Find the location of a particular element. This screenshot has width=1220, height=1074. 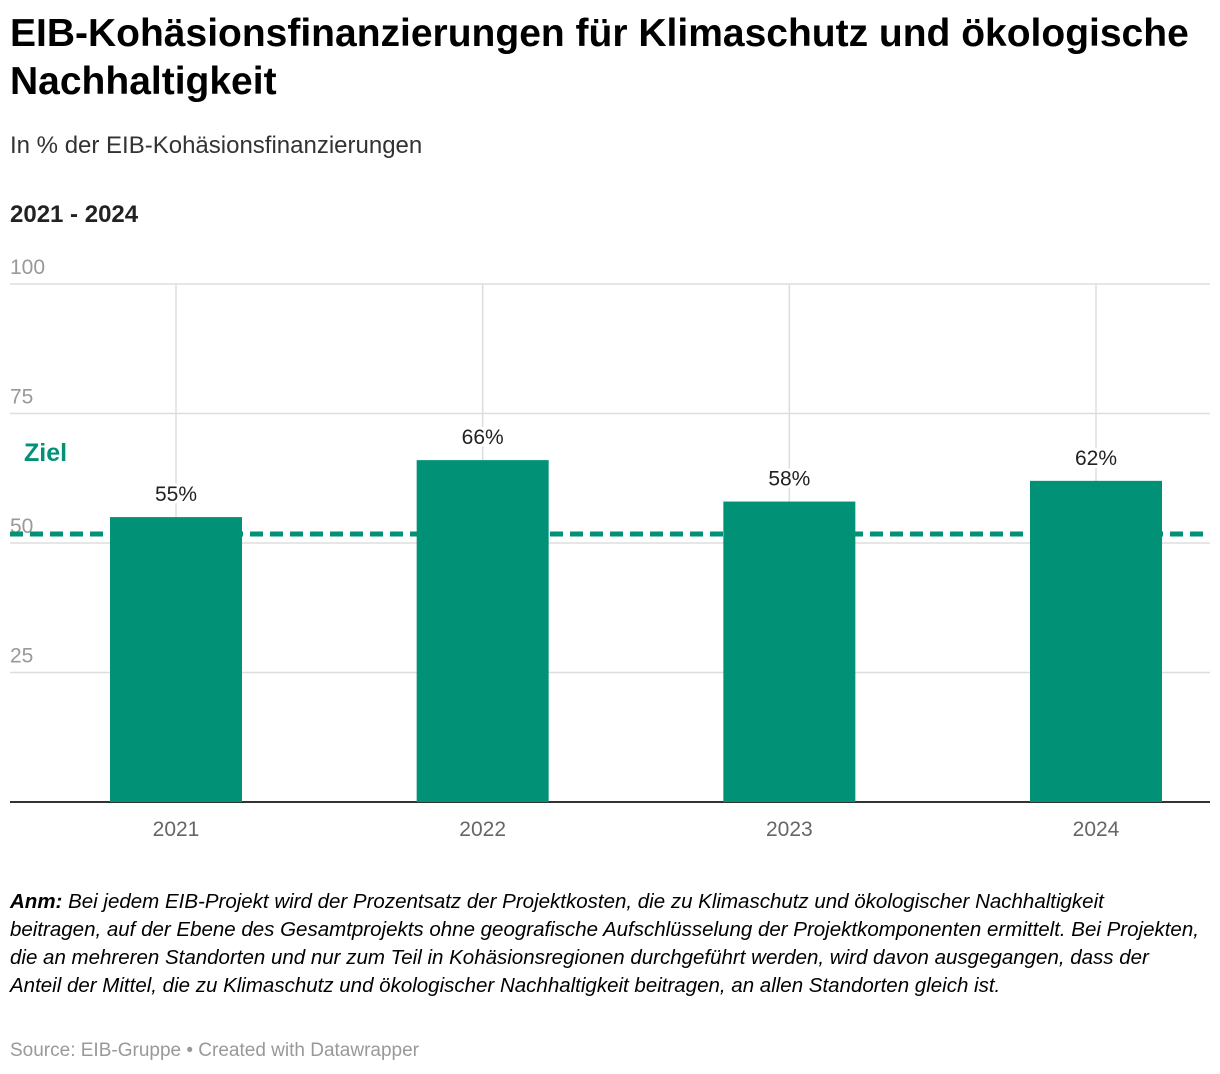

bar-2022 is located at coordinates (482, 631).